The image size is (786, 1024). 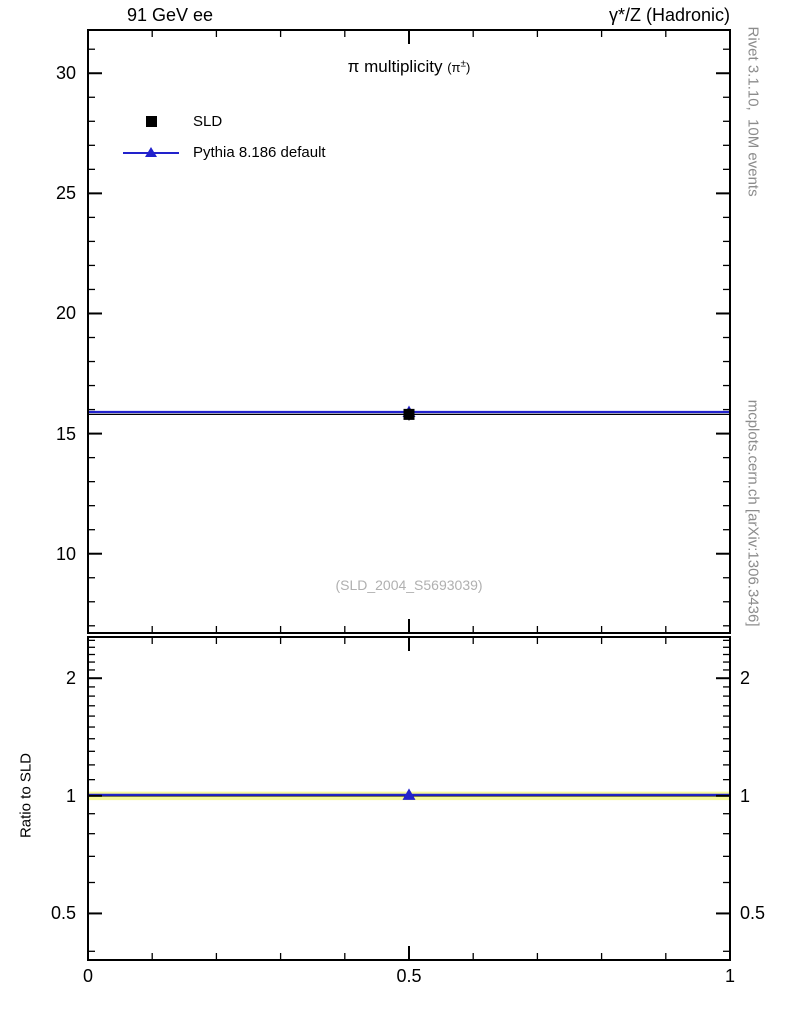 What do you see at coordinates (259, 152) in the screenshot?
I see `legend-label-pythia: Pythia 8.186 default` at bounding box center [259, 152].